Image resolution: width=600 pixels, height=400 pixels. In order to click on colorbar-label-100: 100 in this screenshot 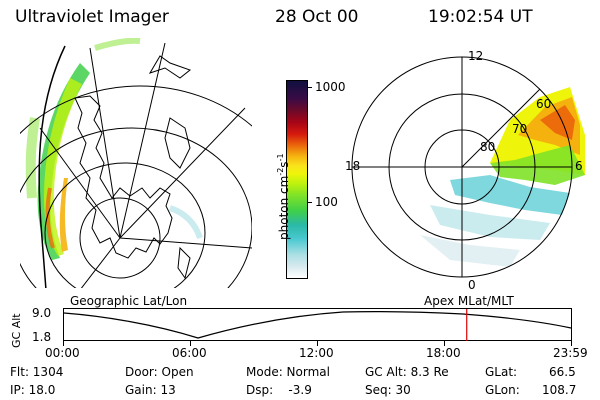, I will do `click(326, 202)`.